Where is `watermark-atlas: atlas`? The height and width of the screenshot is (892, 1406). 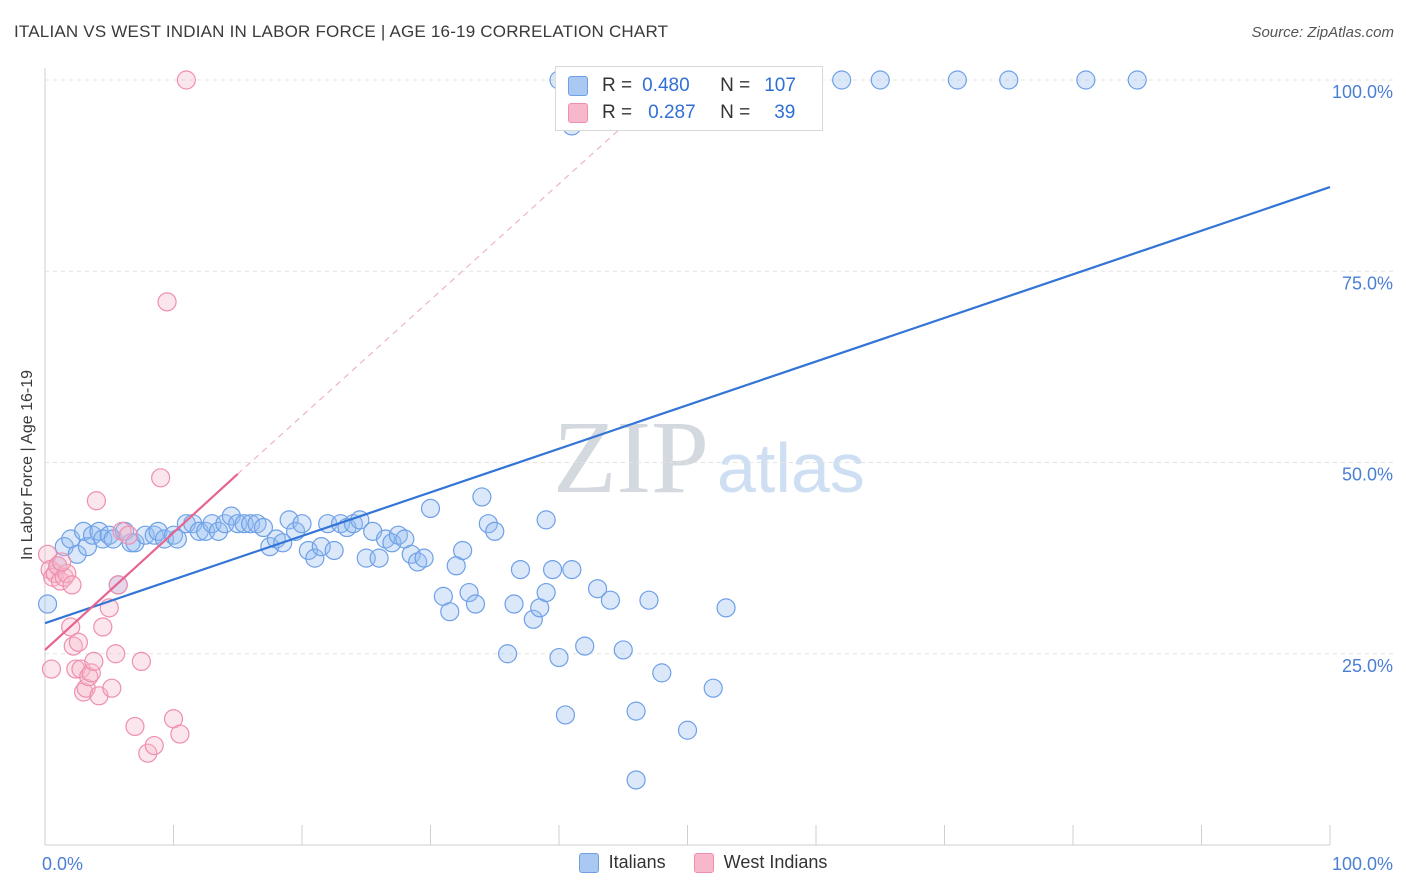
watermark-atlas: atlas is located at coordinates (791, 468).